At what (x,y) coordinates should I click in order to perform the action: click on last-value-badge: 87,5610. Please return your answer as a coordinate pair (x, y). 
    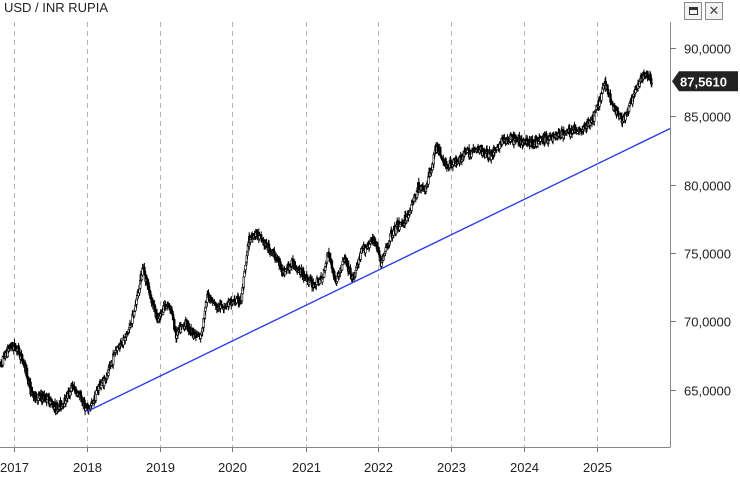
    Looking at the image, I should click on (705, 81).